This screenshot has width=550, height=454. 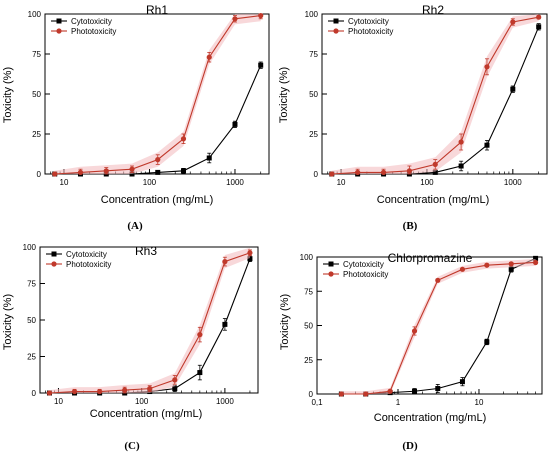 I want to click on x-tick-label: 1, so click(x=398, y=402).